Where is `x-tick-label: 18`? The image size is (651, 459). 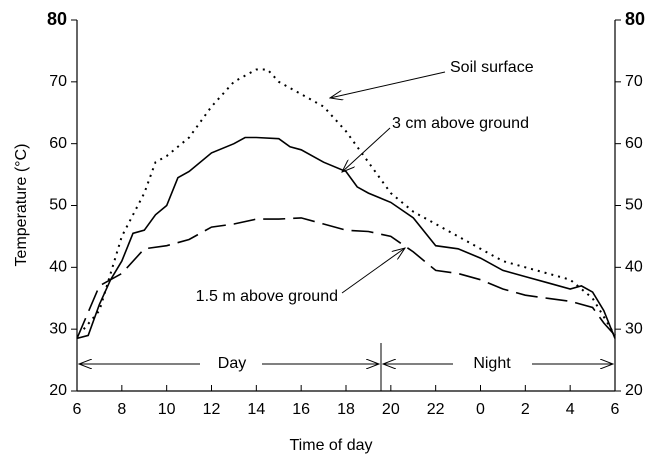 x-tick-label: 18 is located at coordinates (346, 409).